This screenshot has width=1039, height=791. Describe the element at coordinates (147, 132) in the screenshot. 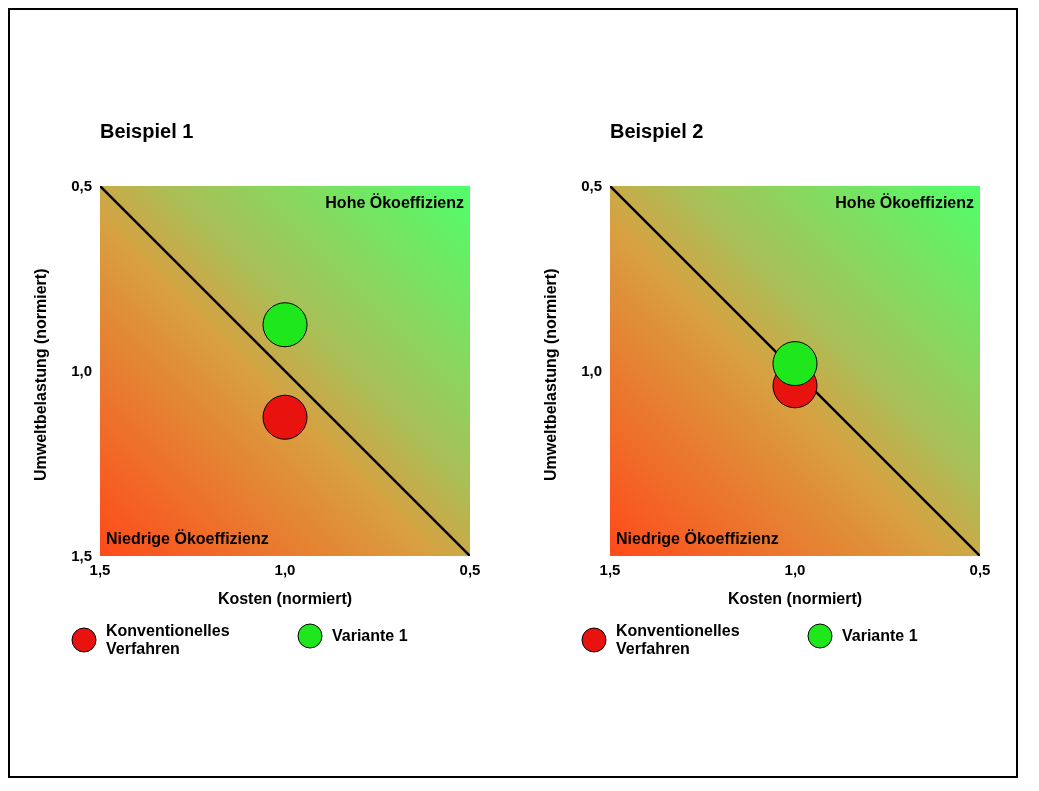

I see `chart-title: Beispiel 1` at that location.